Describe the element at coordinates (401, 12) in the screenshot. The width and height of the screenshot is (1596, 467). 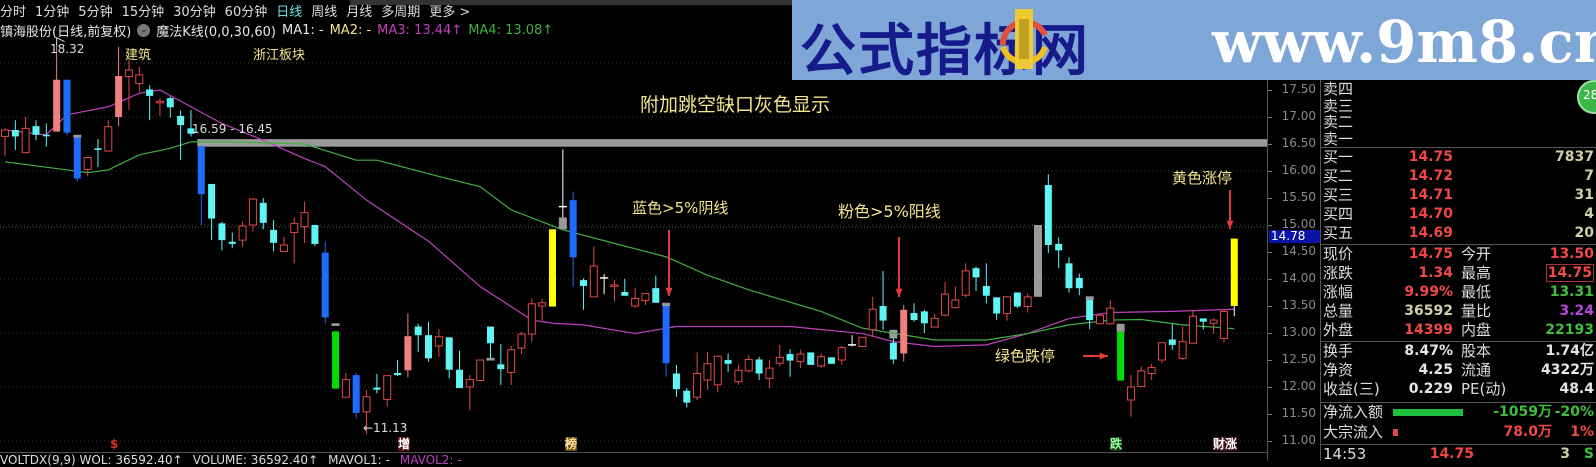
I see `tab-9: 多周期` at that location.